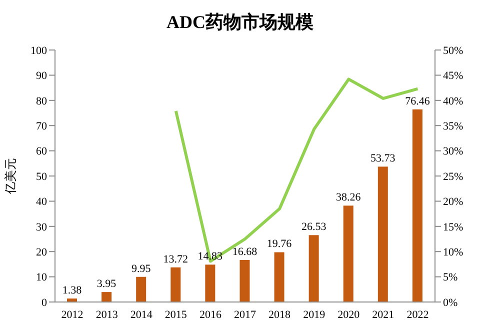 This screenshot has height=329, width=480. What do you see at coordinates (10, 176) in the screenshot?
I see `y-axis-title: 亿美元` at bounding box center [10, 176].